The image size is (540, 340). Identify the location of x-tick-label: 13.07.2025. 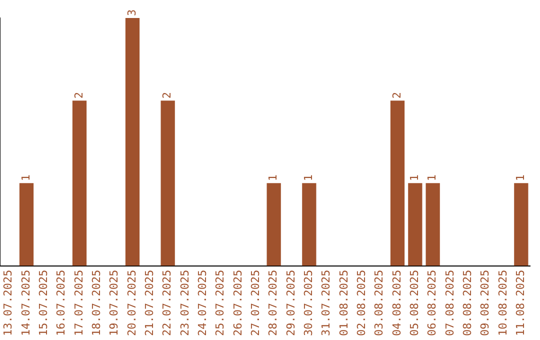
(8, 303).